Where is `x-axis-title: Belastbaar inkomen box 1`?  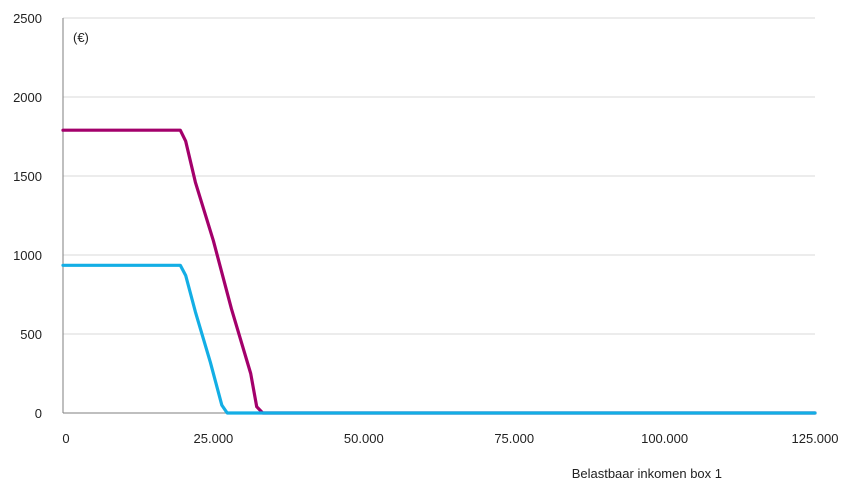 x-axis-title: Belastbaar inkomen box 1 is located at coordinates (647, 473).